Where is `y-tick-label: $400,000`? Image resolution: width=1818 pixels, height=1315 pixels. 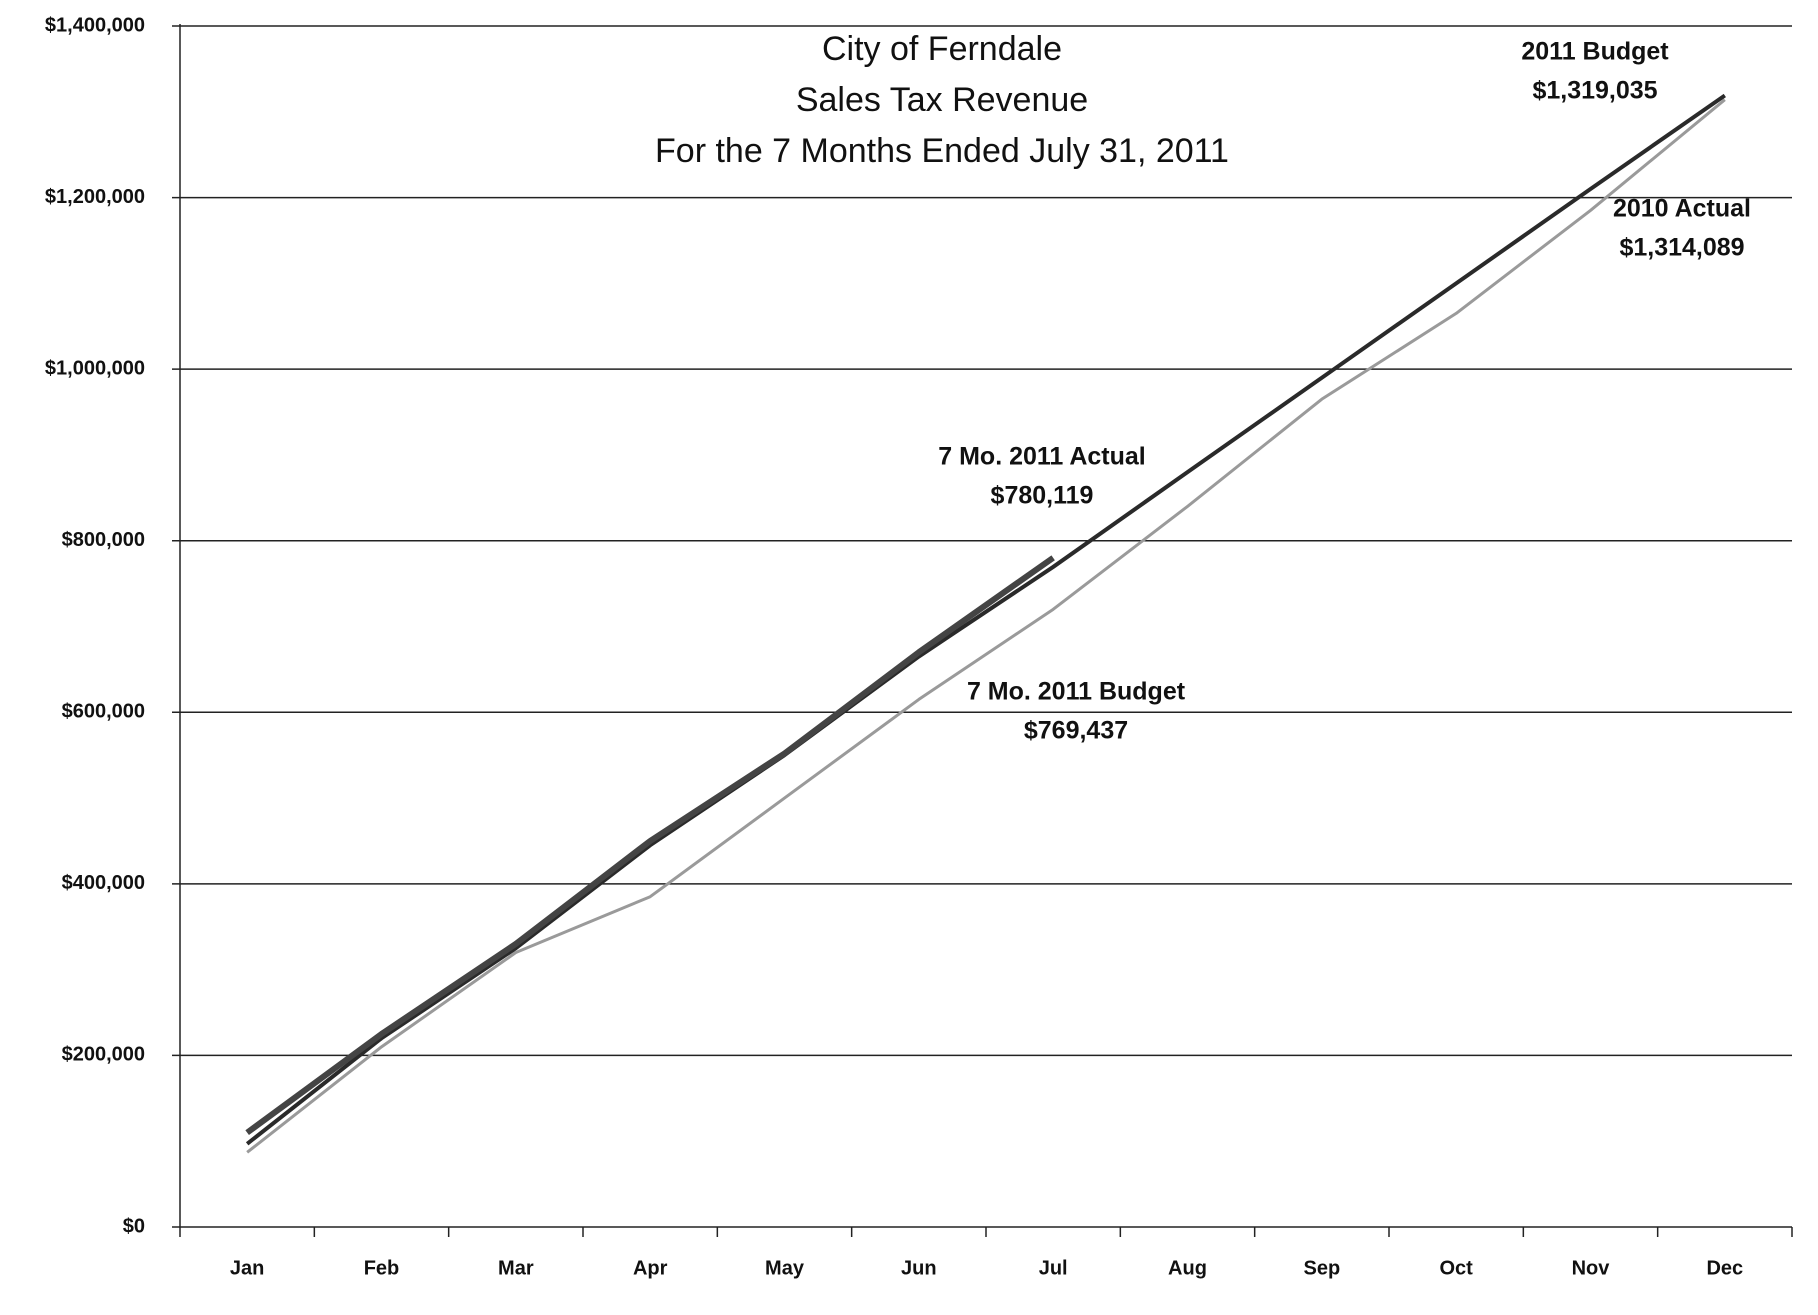
y-tick-label: $400,000 is located at coordinates (103, 883).